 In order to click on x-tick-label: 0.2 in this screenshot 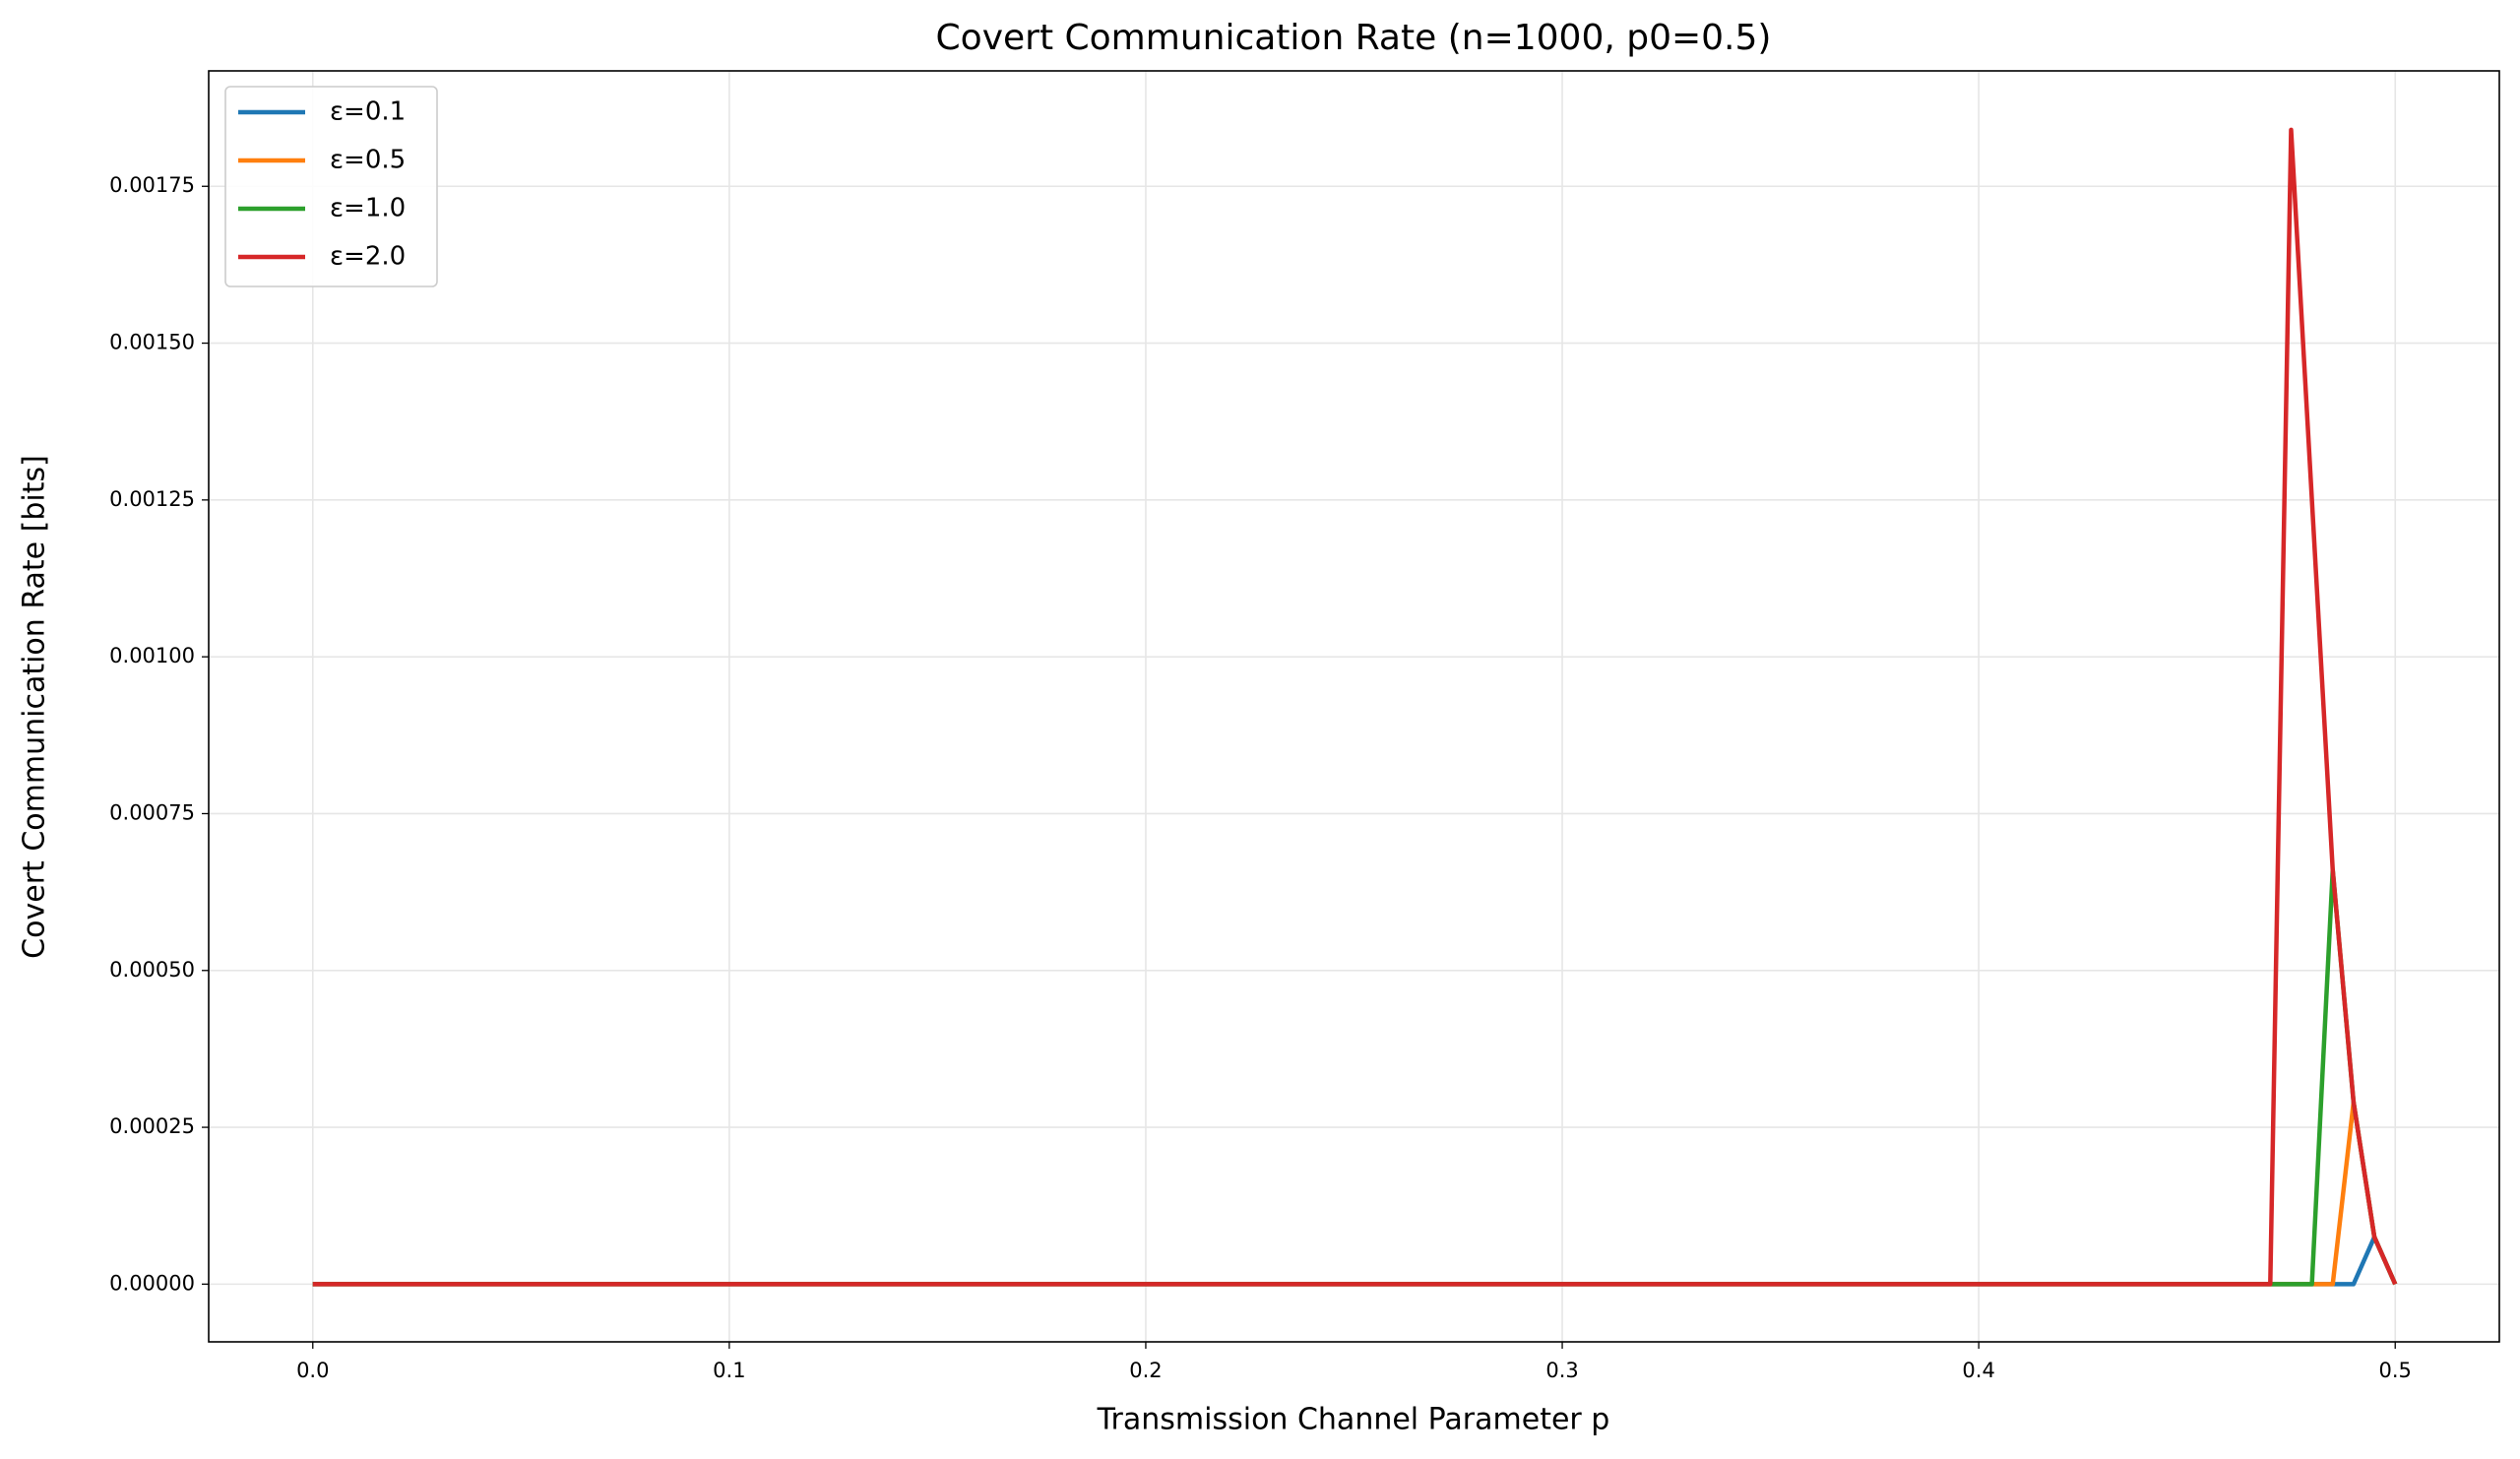, I will do `click(1145, 1370)`.